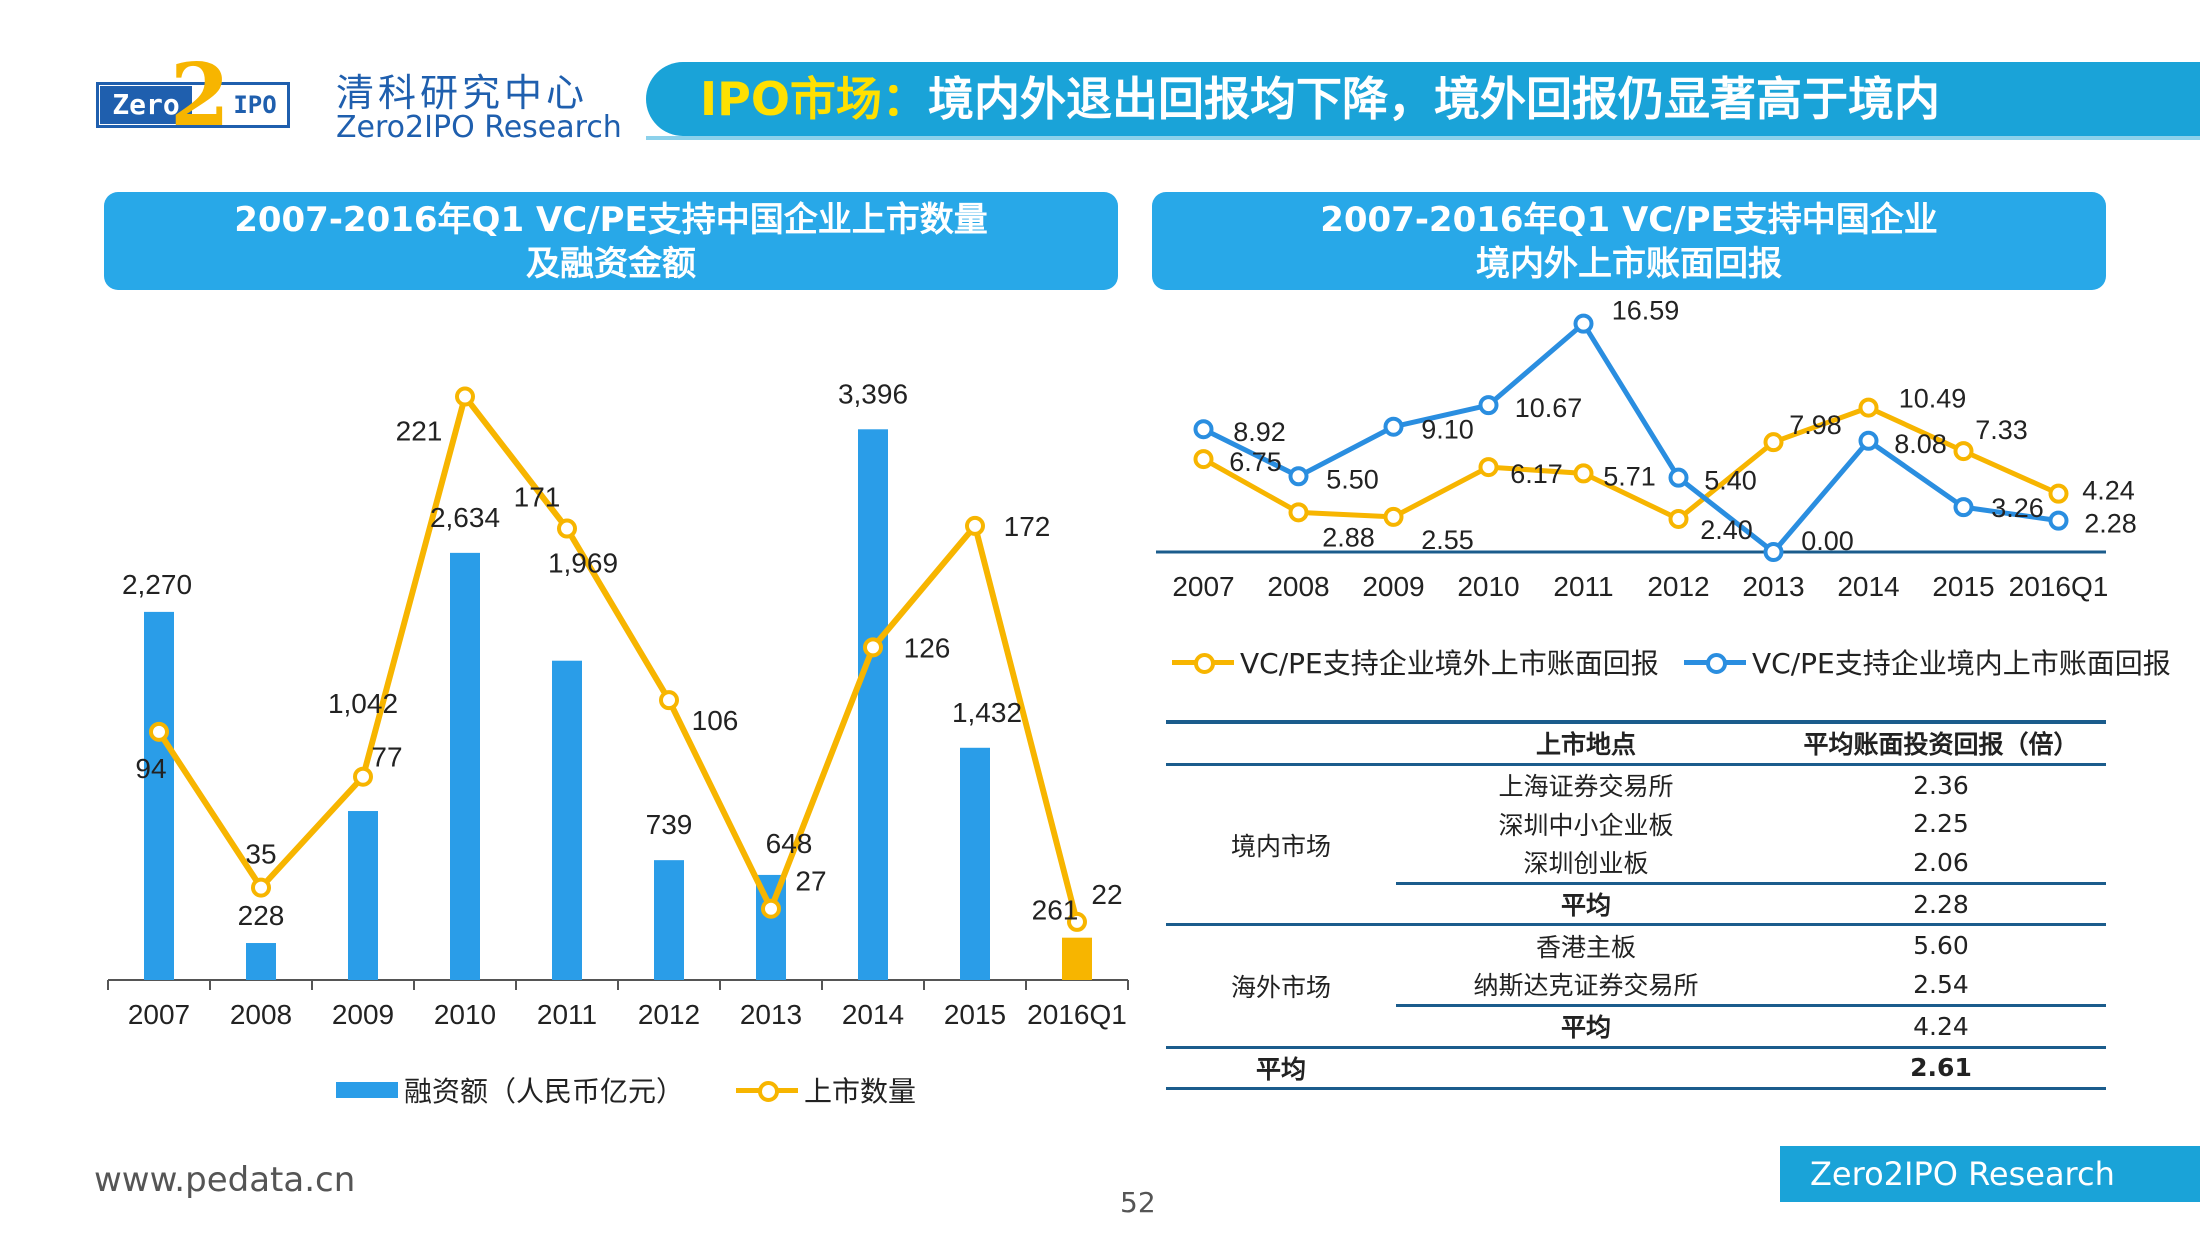 This screenshot has width=2200, height=1238. What do you see at coordinates (860, 1091) in the screenshot?
I see `legend-ipo-count-label: 上市数量` at bounding box center [860, 1091].